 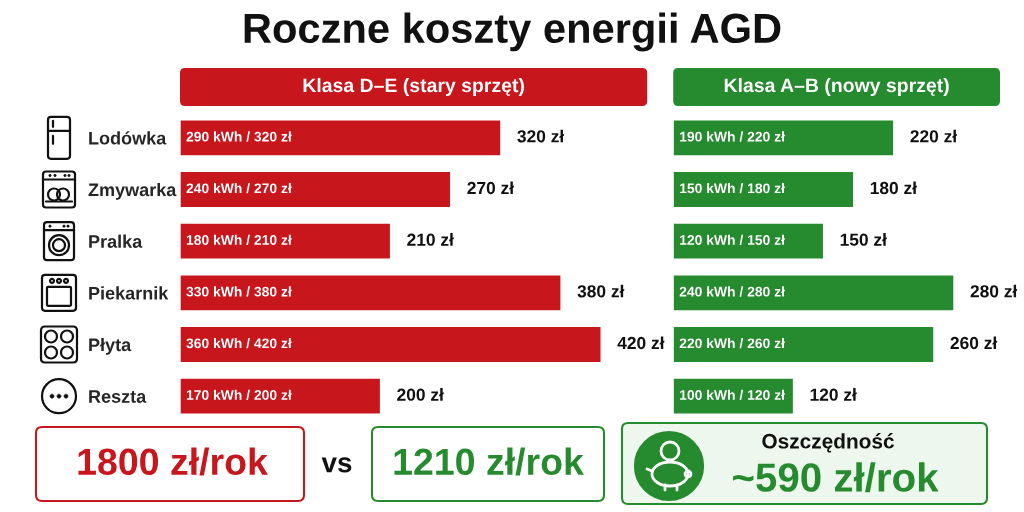 What do you see at coordinates (836, 87) in the screenshot?
I see `series-label: Klasa A–B (nowy sprzęt)` at bounding box center [836, 87].